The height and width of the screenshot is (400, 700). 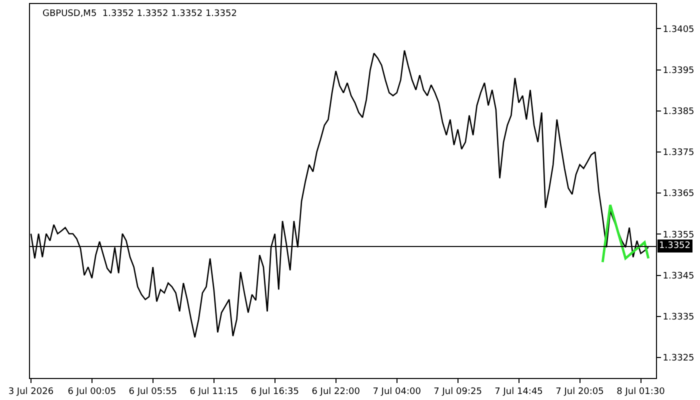 What do you see at coordinates (92, 391) in the screenshot?
I see `x-tick-label: 6 Jul 00:05` at bounding box center [92, 391].